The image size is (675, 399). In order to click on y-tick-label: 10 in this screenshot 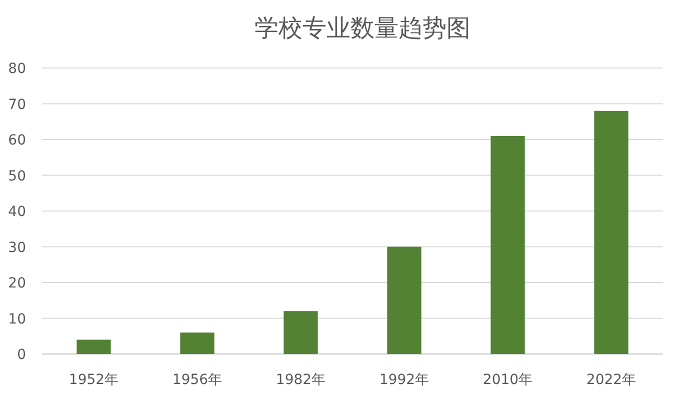, I will do `click(17, 319)`.